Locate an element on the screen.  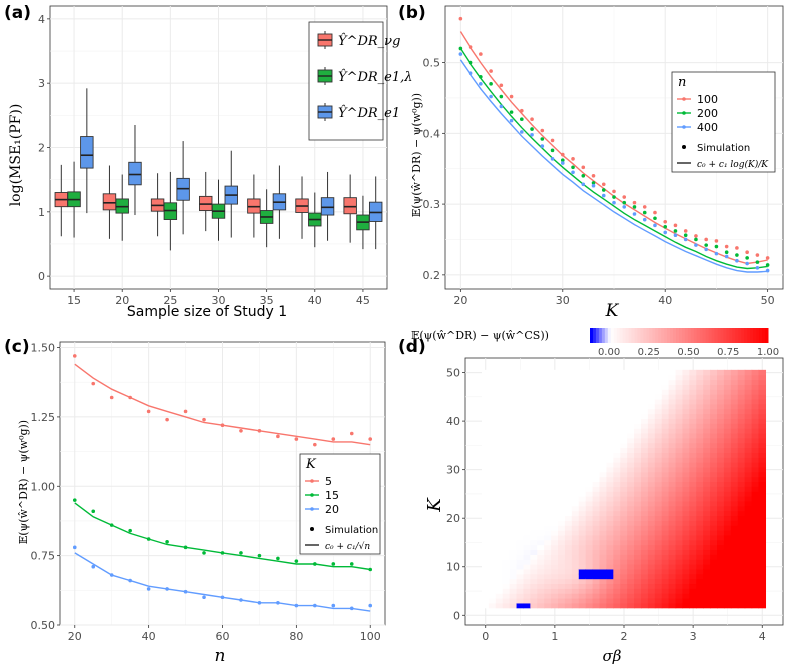
panel-c-legend-label-0: 5 is located at coordinates (328, 481).